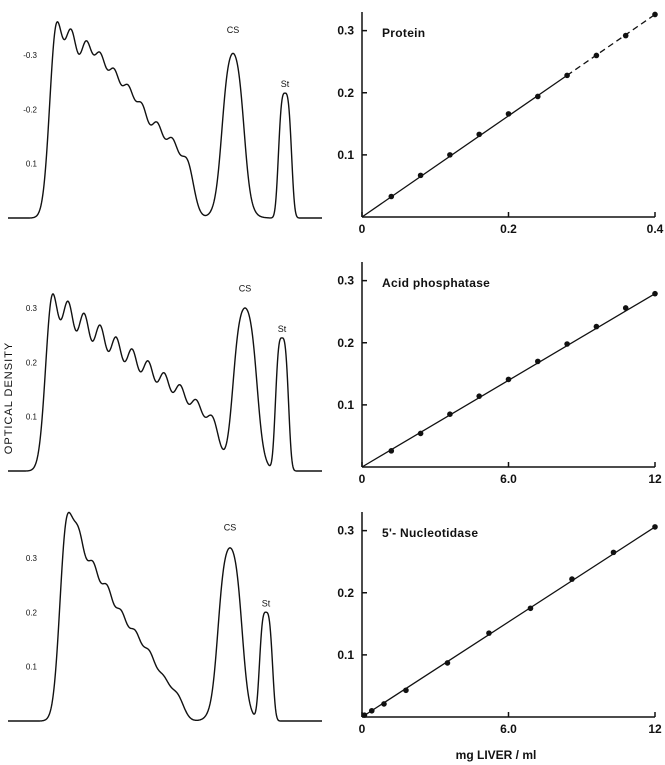  What do you see at coordinates (30, 55) in the screenshot?
I see `trace-tick-label: -0.3` at bounding box center [30, 55].